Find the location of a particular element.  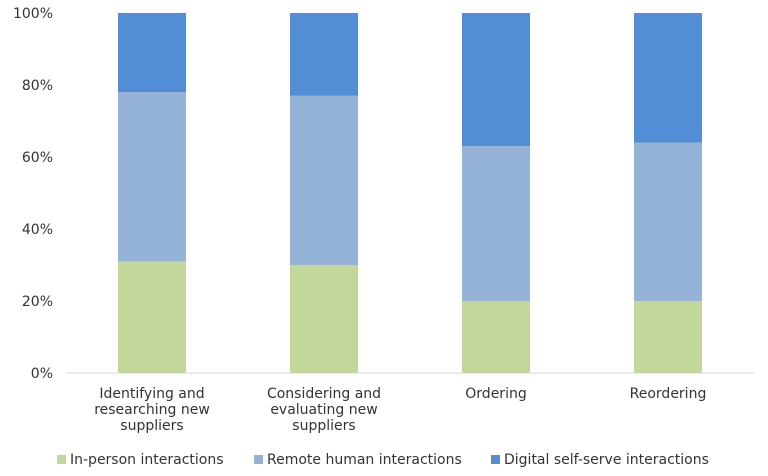

y-tick-label: 60% is located at coordinates (37, 158).